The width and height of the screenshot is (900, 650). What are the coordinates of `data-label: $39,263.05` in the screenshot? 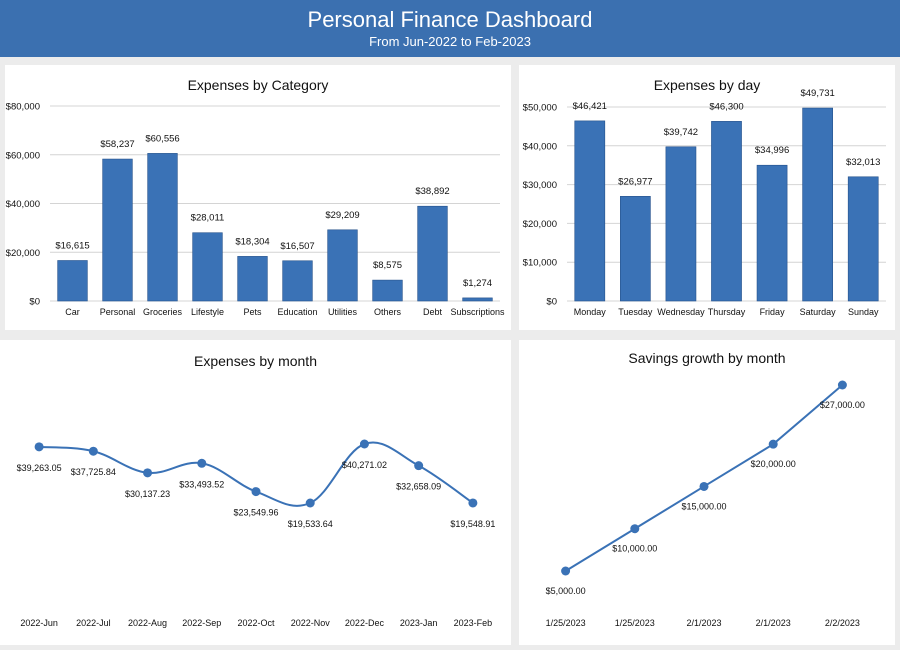 It's located at (39, 468).